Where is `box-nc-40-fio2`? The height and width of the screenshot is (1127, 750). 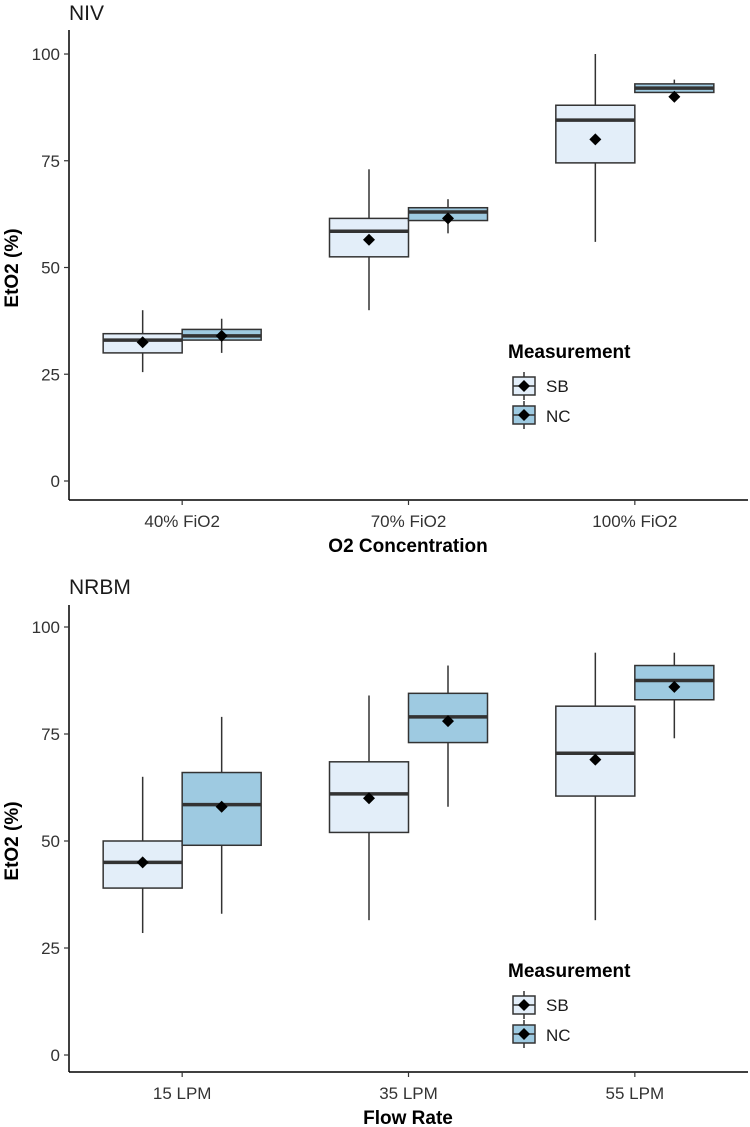 box-nc-40-fio2 is located at coordinates (221, 335).